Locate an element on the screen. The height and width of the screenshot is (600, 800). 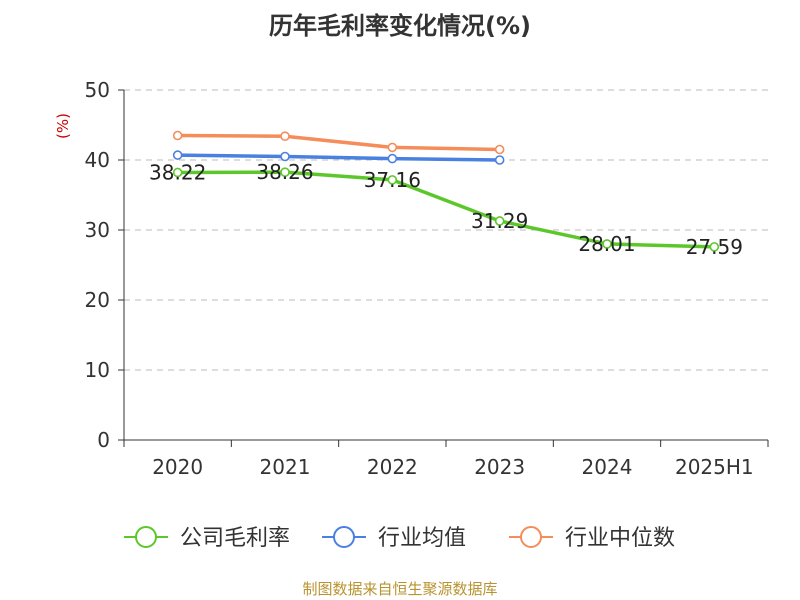
data-label: 37.16 is located at coordinates (392, 180).